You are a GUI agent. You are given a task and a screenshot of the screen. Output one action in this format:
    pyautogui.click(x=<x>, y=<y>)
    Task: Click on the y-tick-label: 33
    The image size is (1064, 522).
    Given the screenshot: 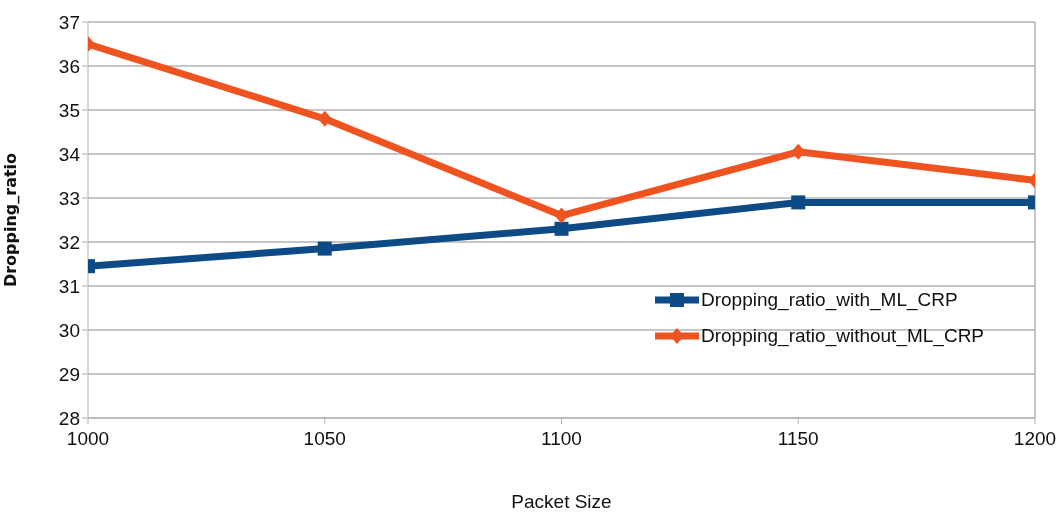 What is the action you would take?
    pyautogui.click(x=69, y=198)
    